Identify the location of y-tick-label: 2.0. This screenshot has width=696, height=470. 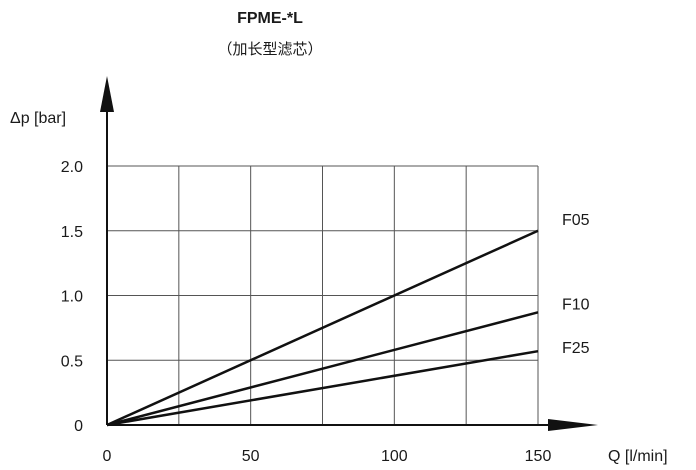
(72, 167).